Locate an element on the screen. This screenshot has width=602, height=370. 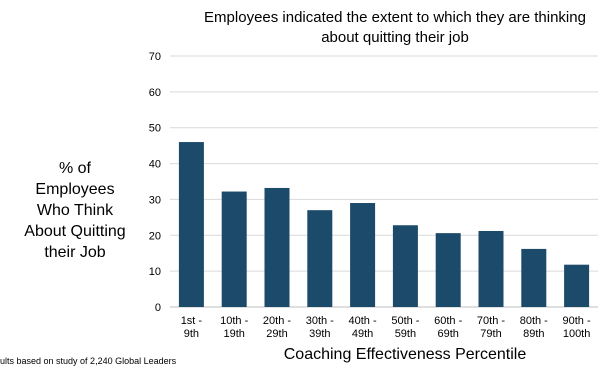
y-tick-label: 10 is located at coordinates (155, 272).